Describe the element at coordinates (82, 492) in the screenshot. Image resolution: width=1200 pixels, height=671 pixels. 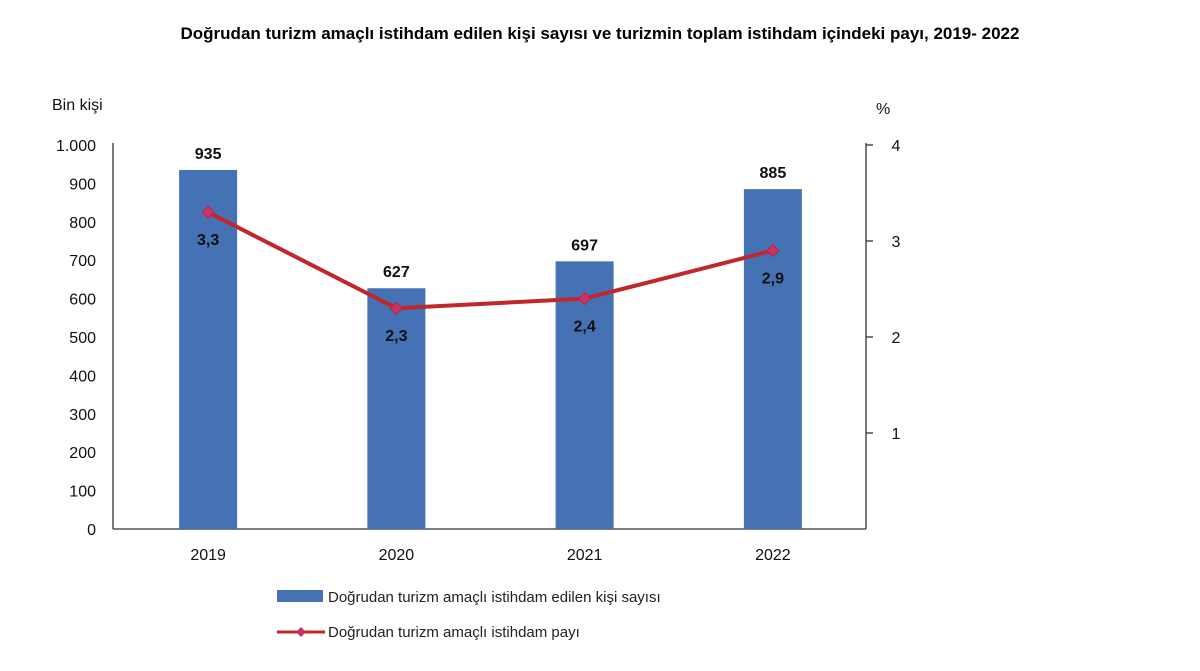
I see `y-tick-label: 100` at that location.